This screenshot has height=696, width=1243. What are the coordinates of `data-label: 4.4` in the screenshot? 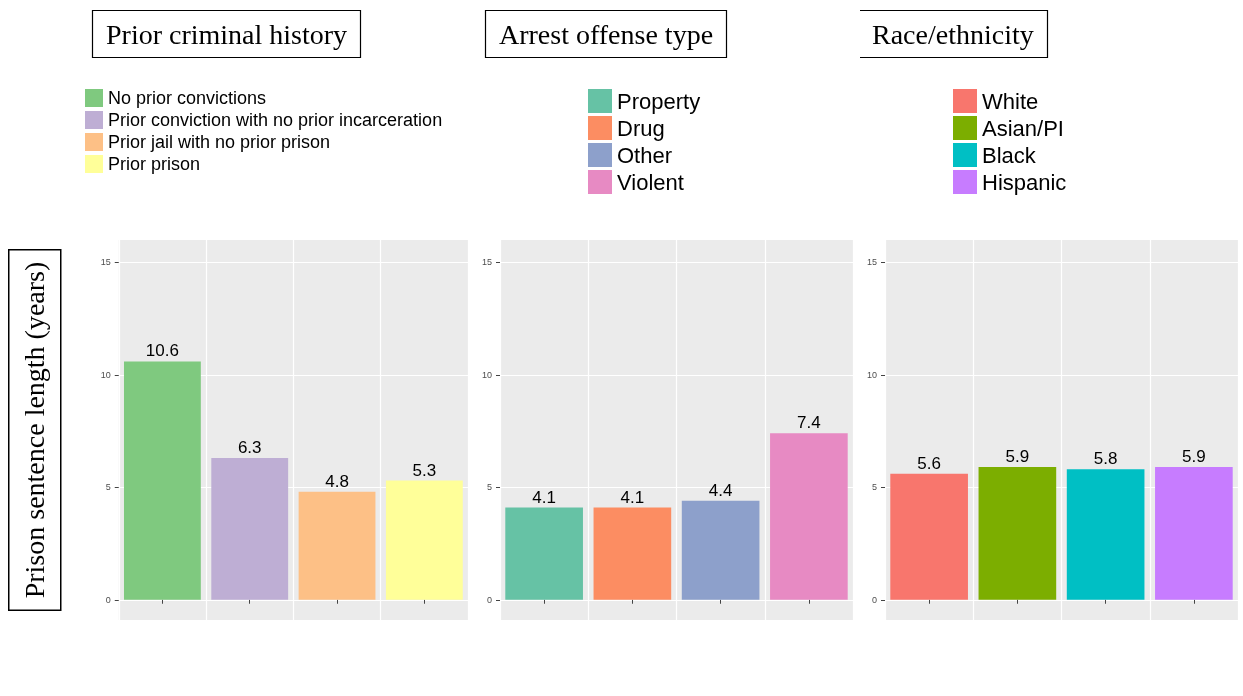 It's located at (720, 490).